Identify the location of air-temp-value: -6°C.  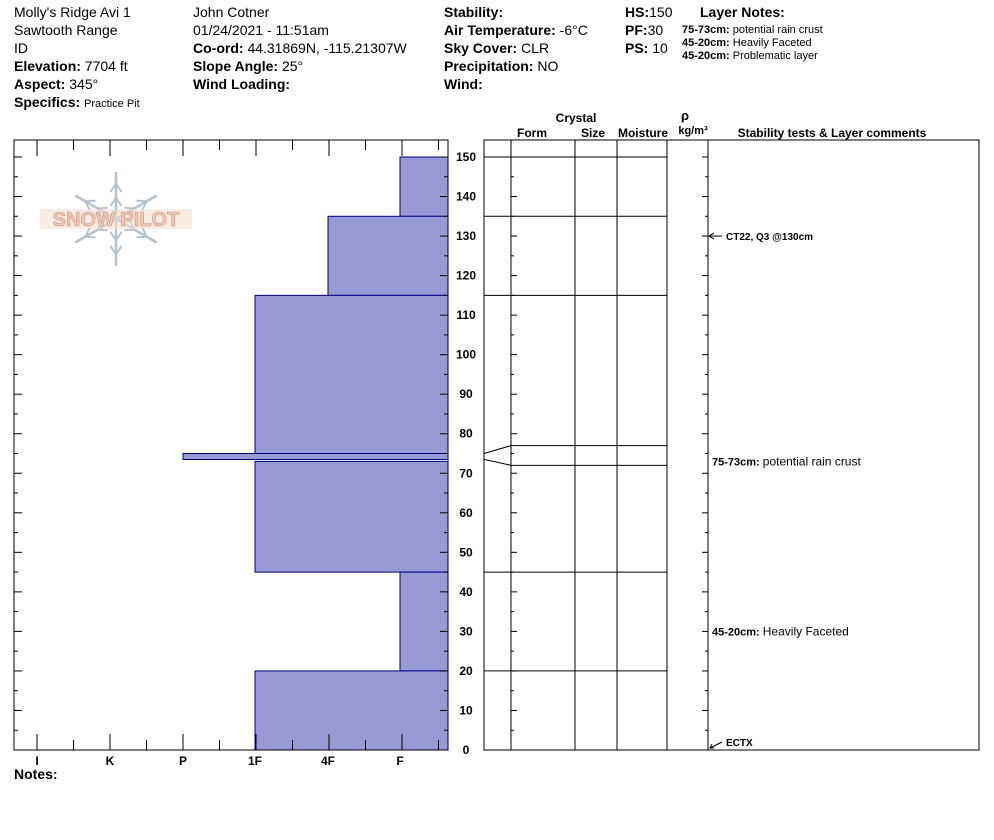
(573, 30).